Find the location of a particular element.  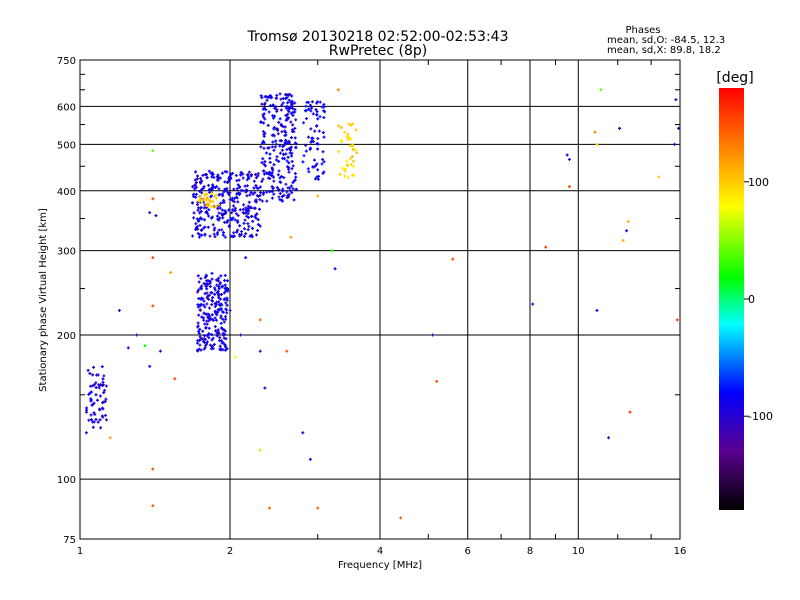

phase-stats-o: mean, sd,O: -84.5, 12.3 is located at coordinates (666, 40).